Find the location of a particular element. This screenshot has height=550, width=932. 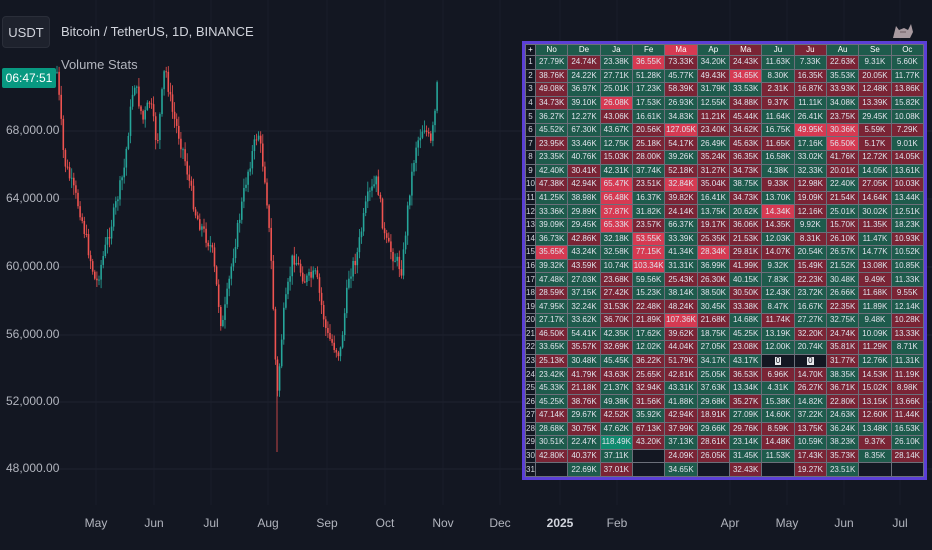

chart-title: Bitcoin / TetherUS, 1D, BINANCE is located at coordinates (157, 31).